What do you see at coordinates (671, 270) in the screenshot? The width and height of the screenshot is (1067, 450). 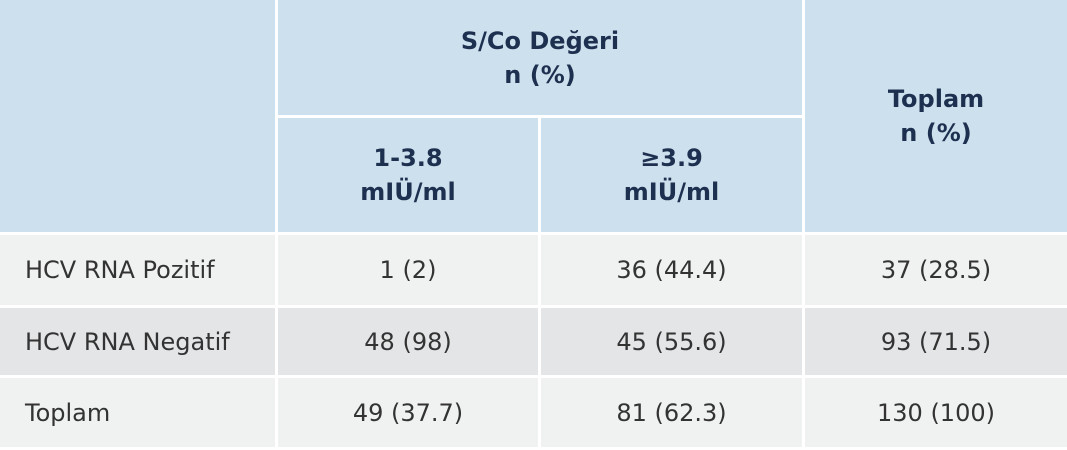 I see `cell: 36 (44.4)` at bounding box center [671, 270].